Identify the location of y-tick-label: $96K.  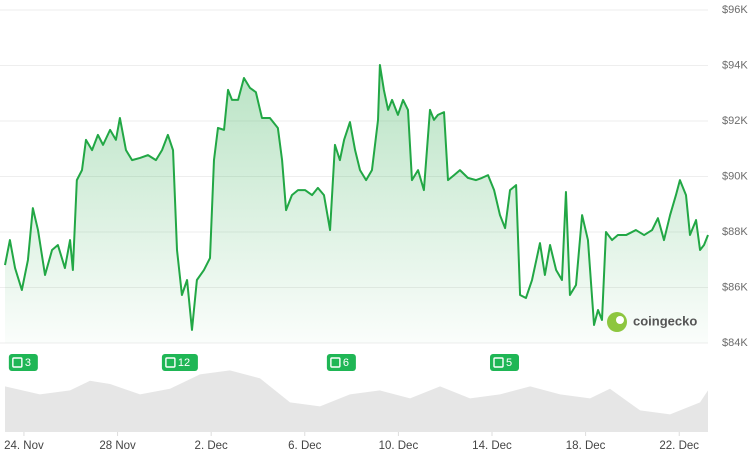
(735, 10).